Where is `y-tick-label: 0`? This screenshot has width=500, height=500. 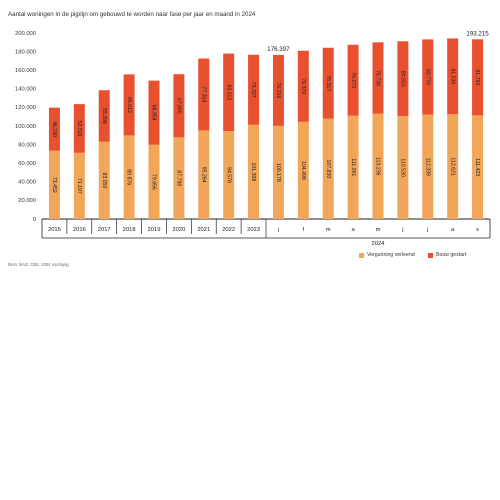
y-tick-label: 0 is located at coordinates (34, 220).